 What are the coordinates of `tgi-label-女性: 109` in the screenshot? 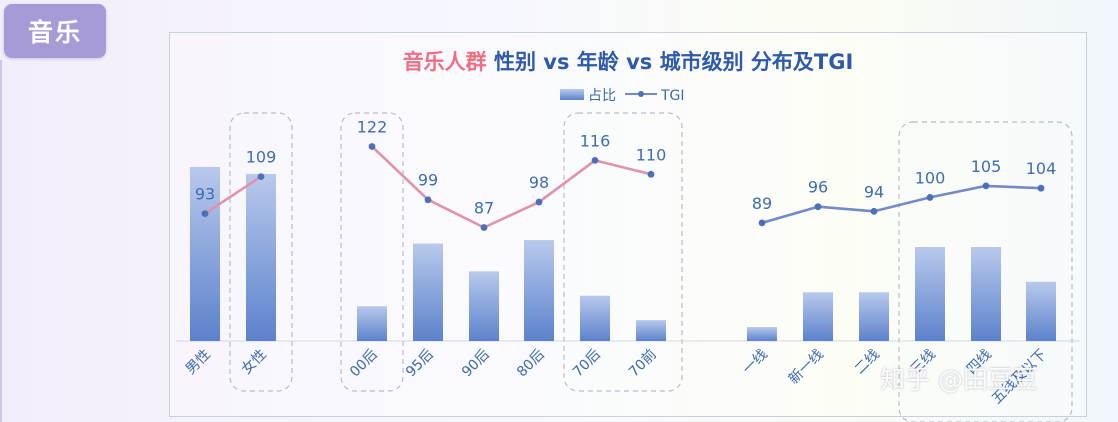 It's located at (261, 157).